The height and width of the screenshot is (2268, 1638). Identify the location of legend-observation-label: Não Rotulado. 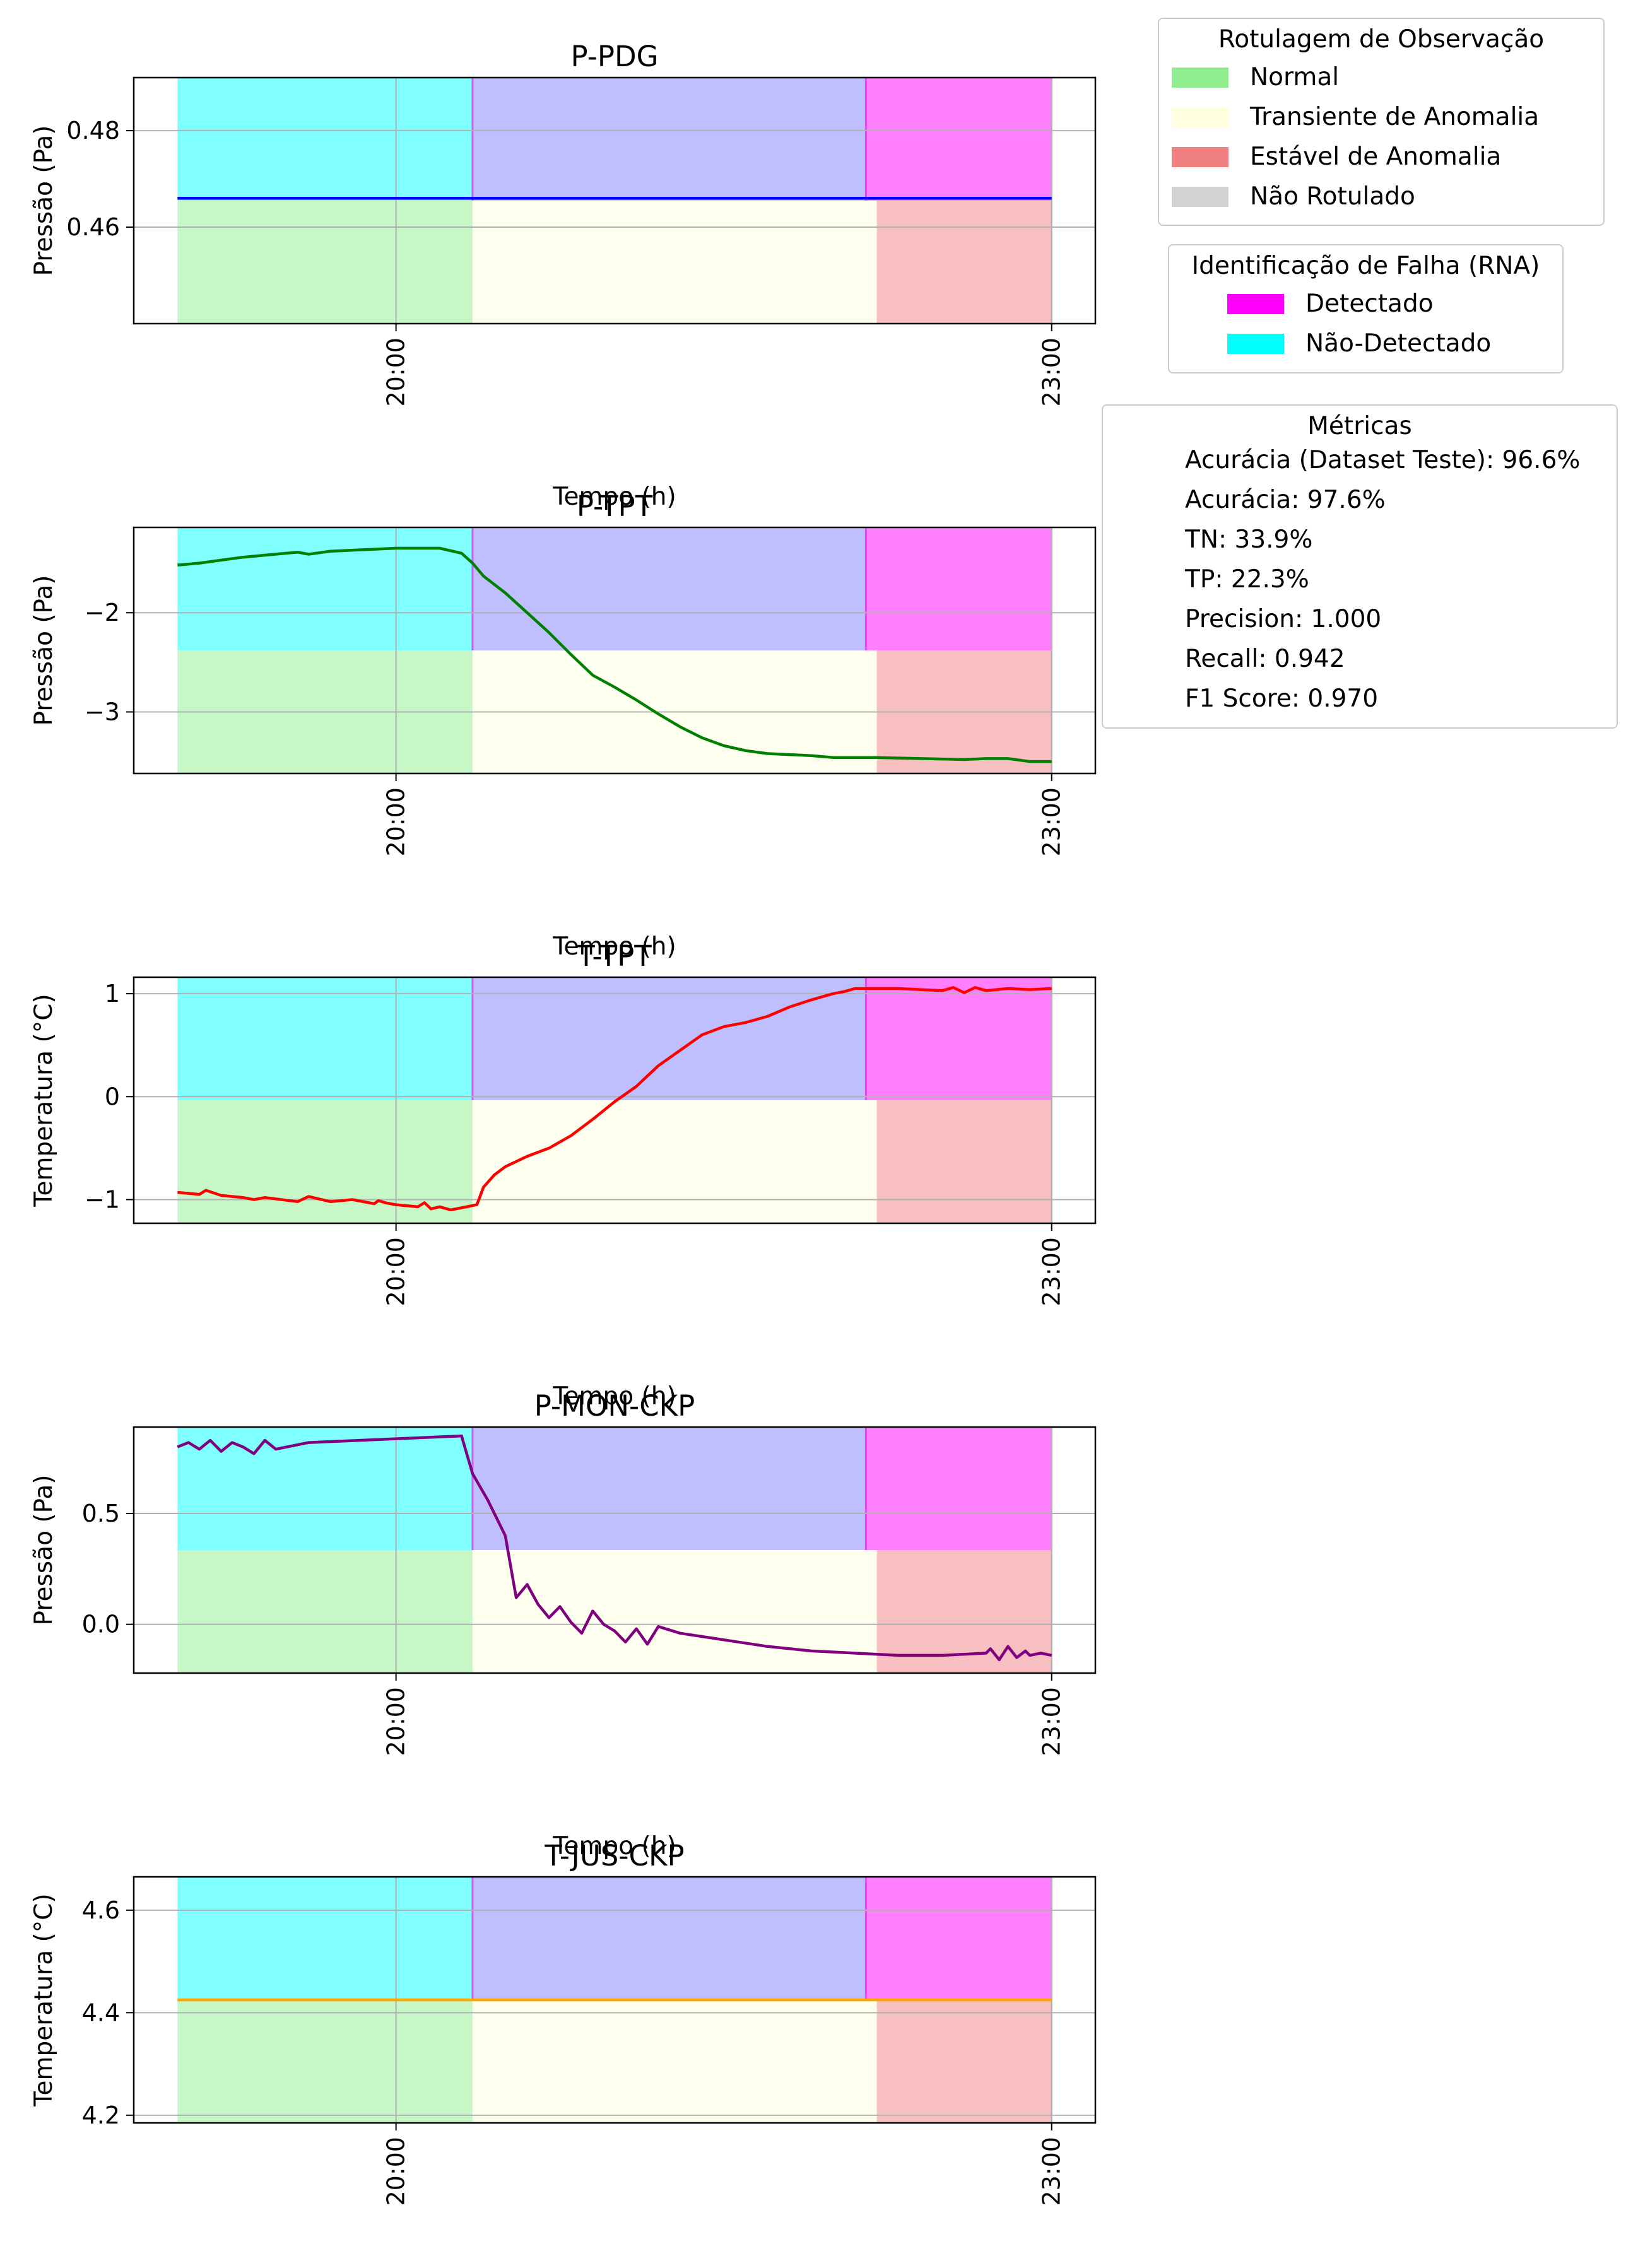
(1332, 196).